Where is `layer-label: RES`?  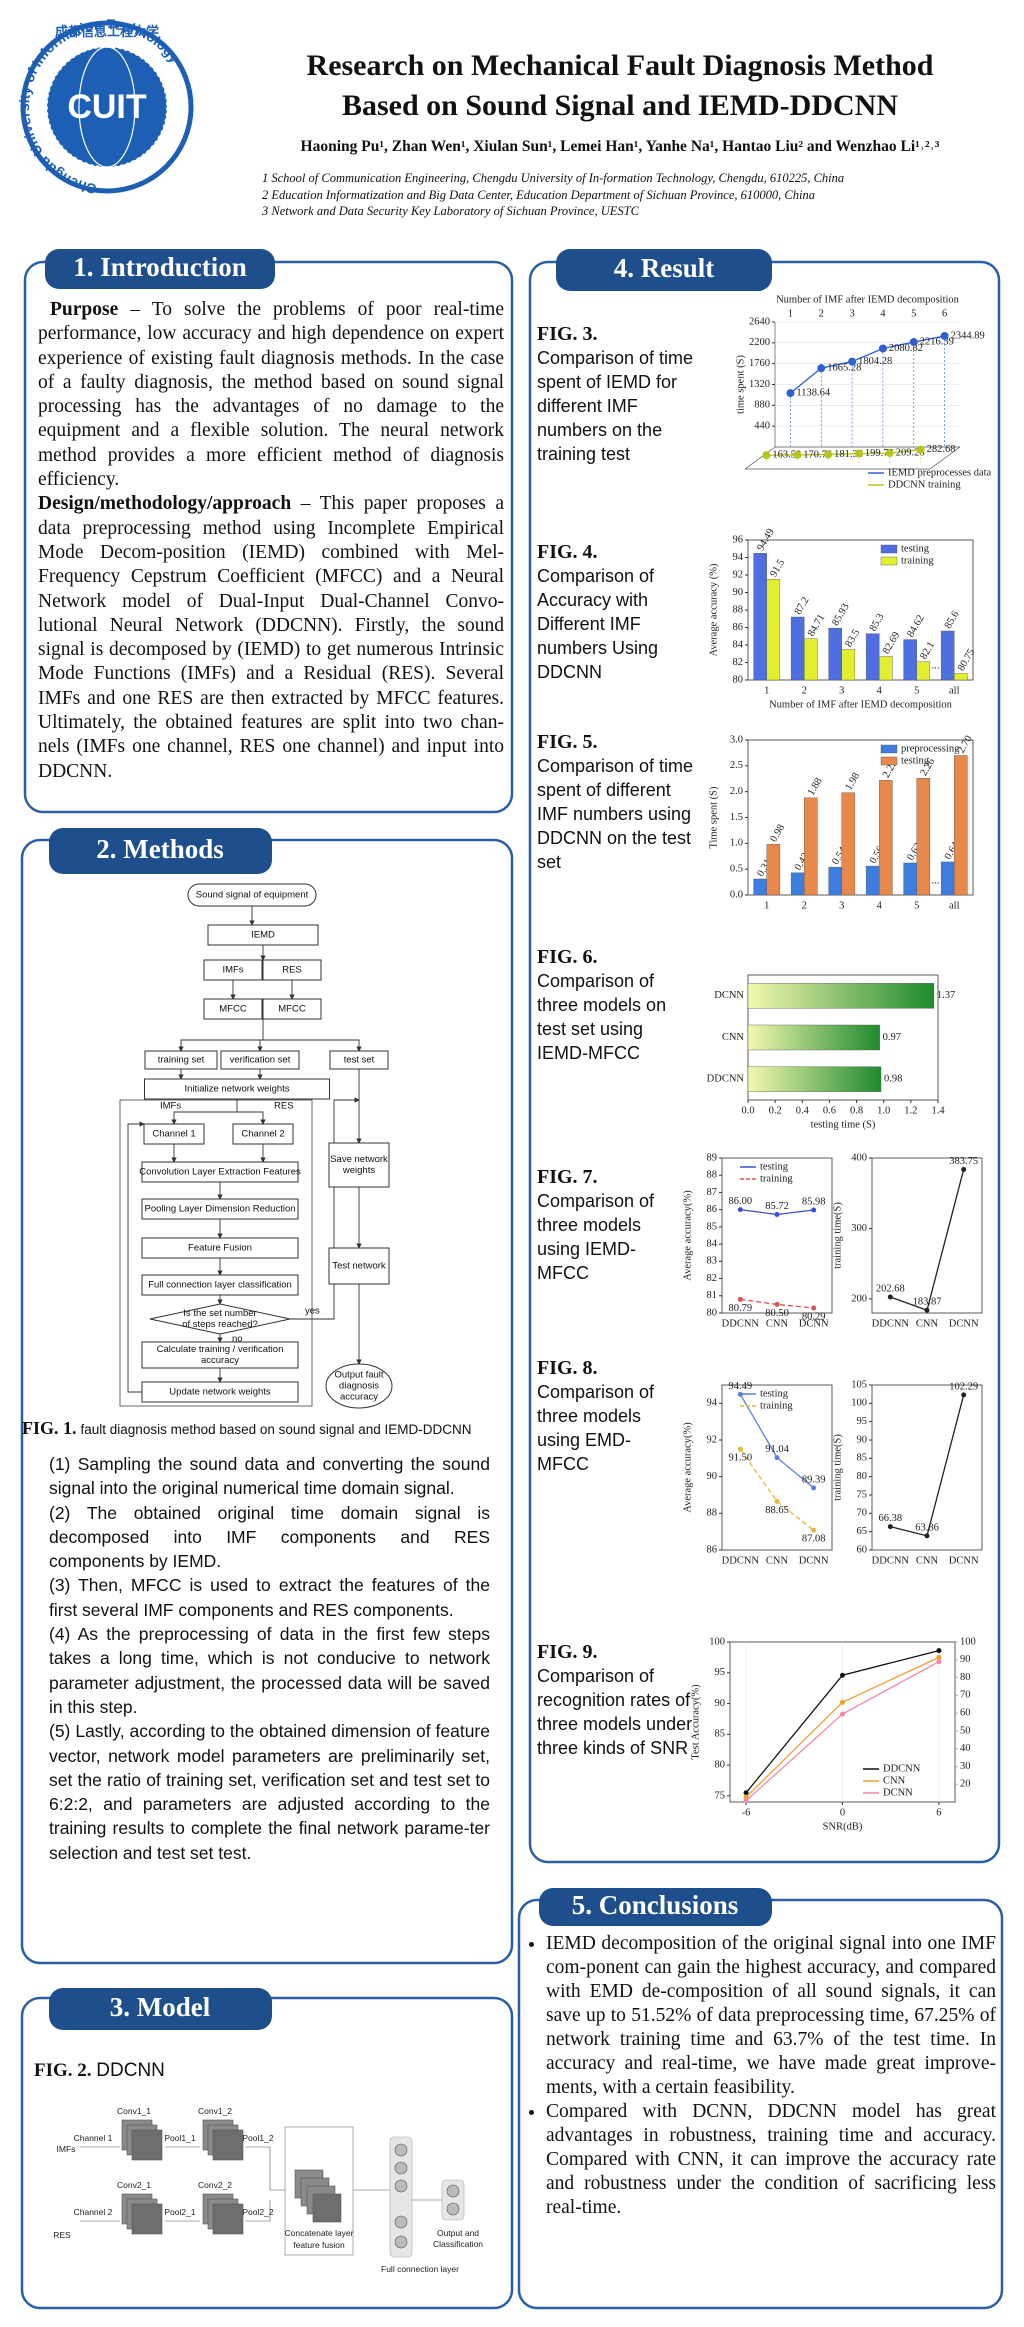
layer-label: RES is located at coordinates (62, 2235).